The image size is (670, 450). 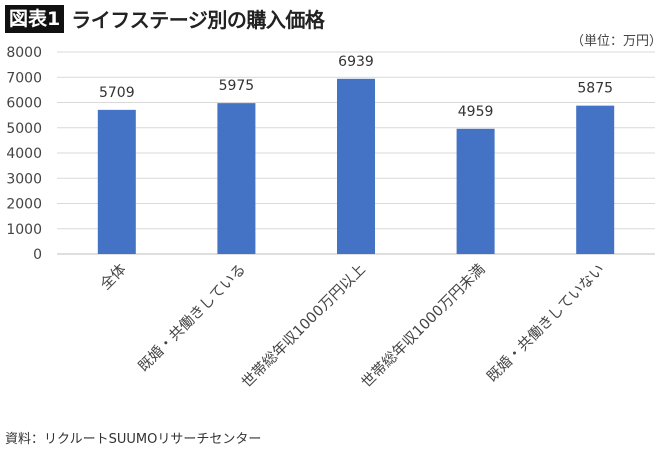 I want to click on data-label: 4959, so click(x=476, y=112).